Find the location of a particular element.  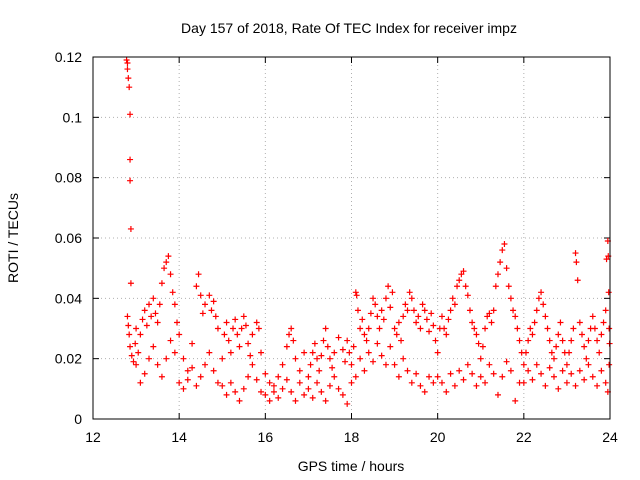

y-tick-label: 0.08 is located at coordinates (68, 178).